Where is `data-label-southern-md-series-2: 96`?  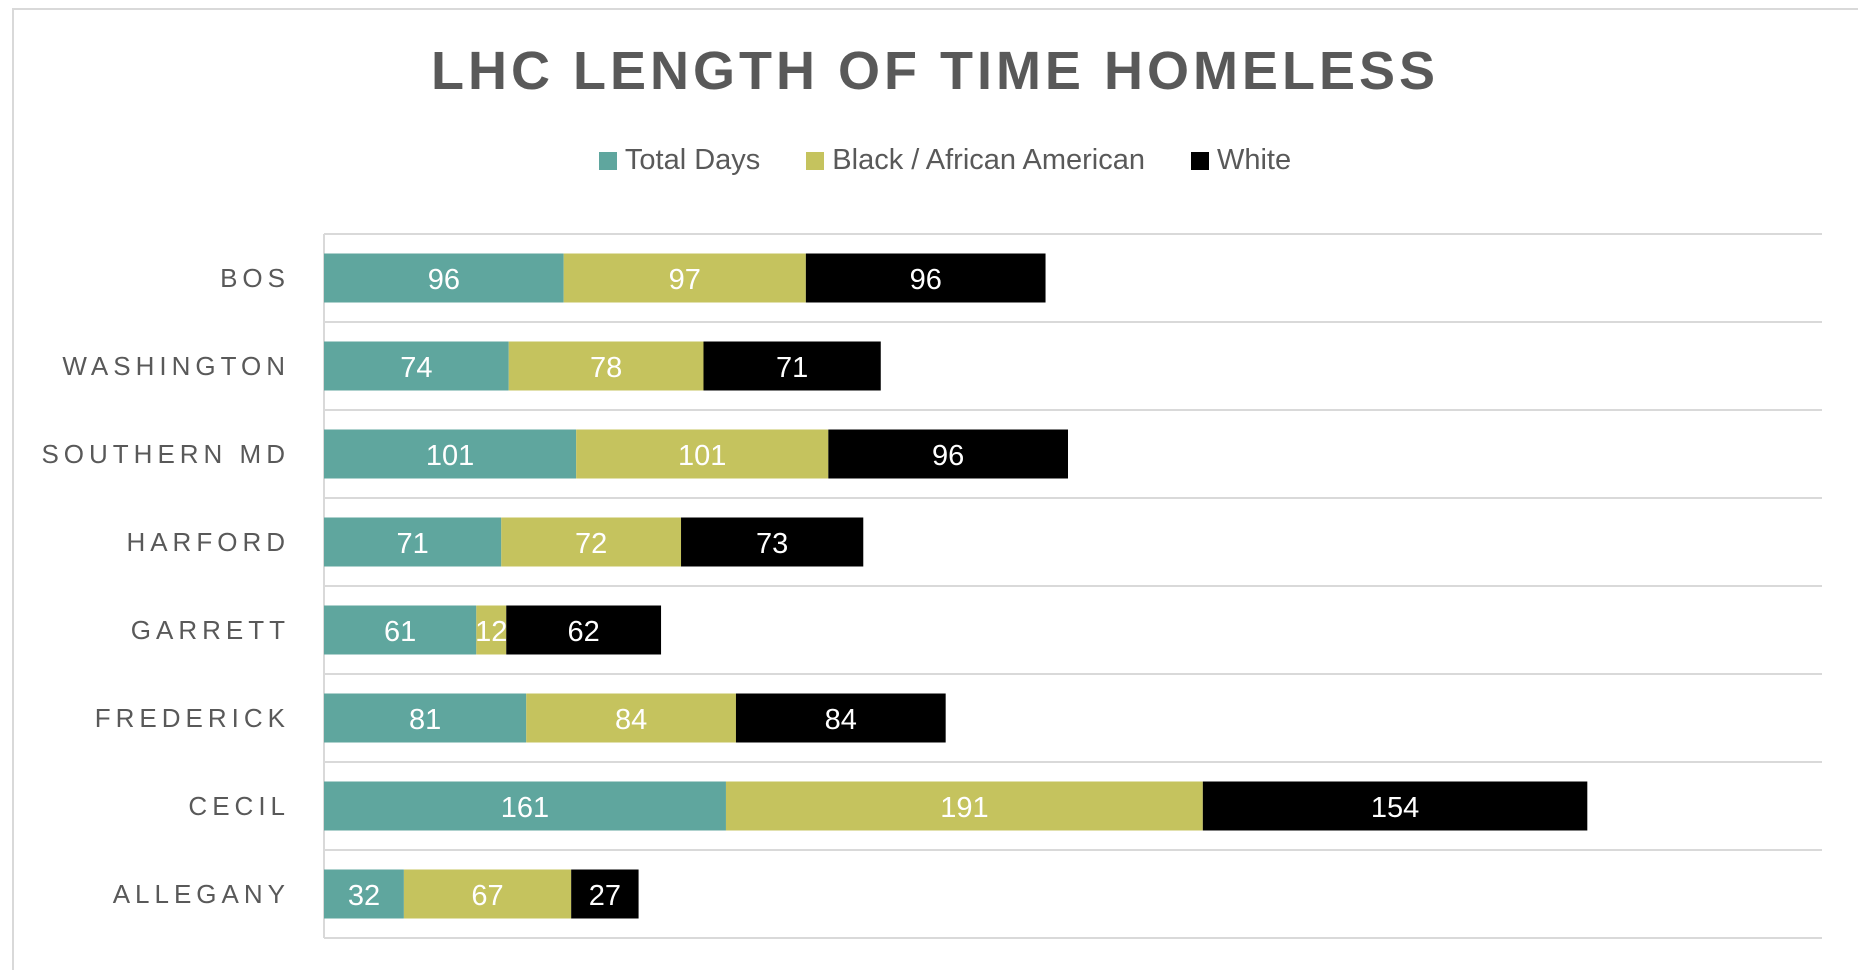
data-label-southern-md-series-2: 96 is located at coordinates (948, 456).